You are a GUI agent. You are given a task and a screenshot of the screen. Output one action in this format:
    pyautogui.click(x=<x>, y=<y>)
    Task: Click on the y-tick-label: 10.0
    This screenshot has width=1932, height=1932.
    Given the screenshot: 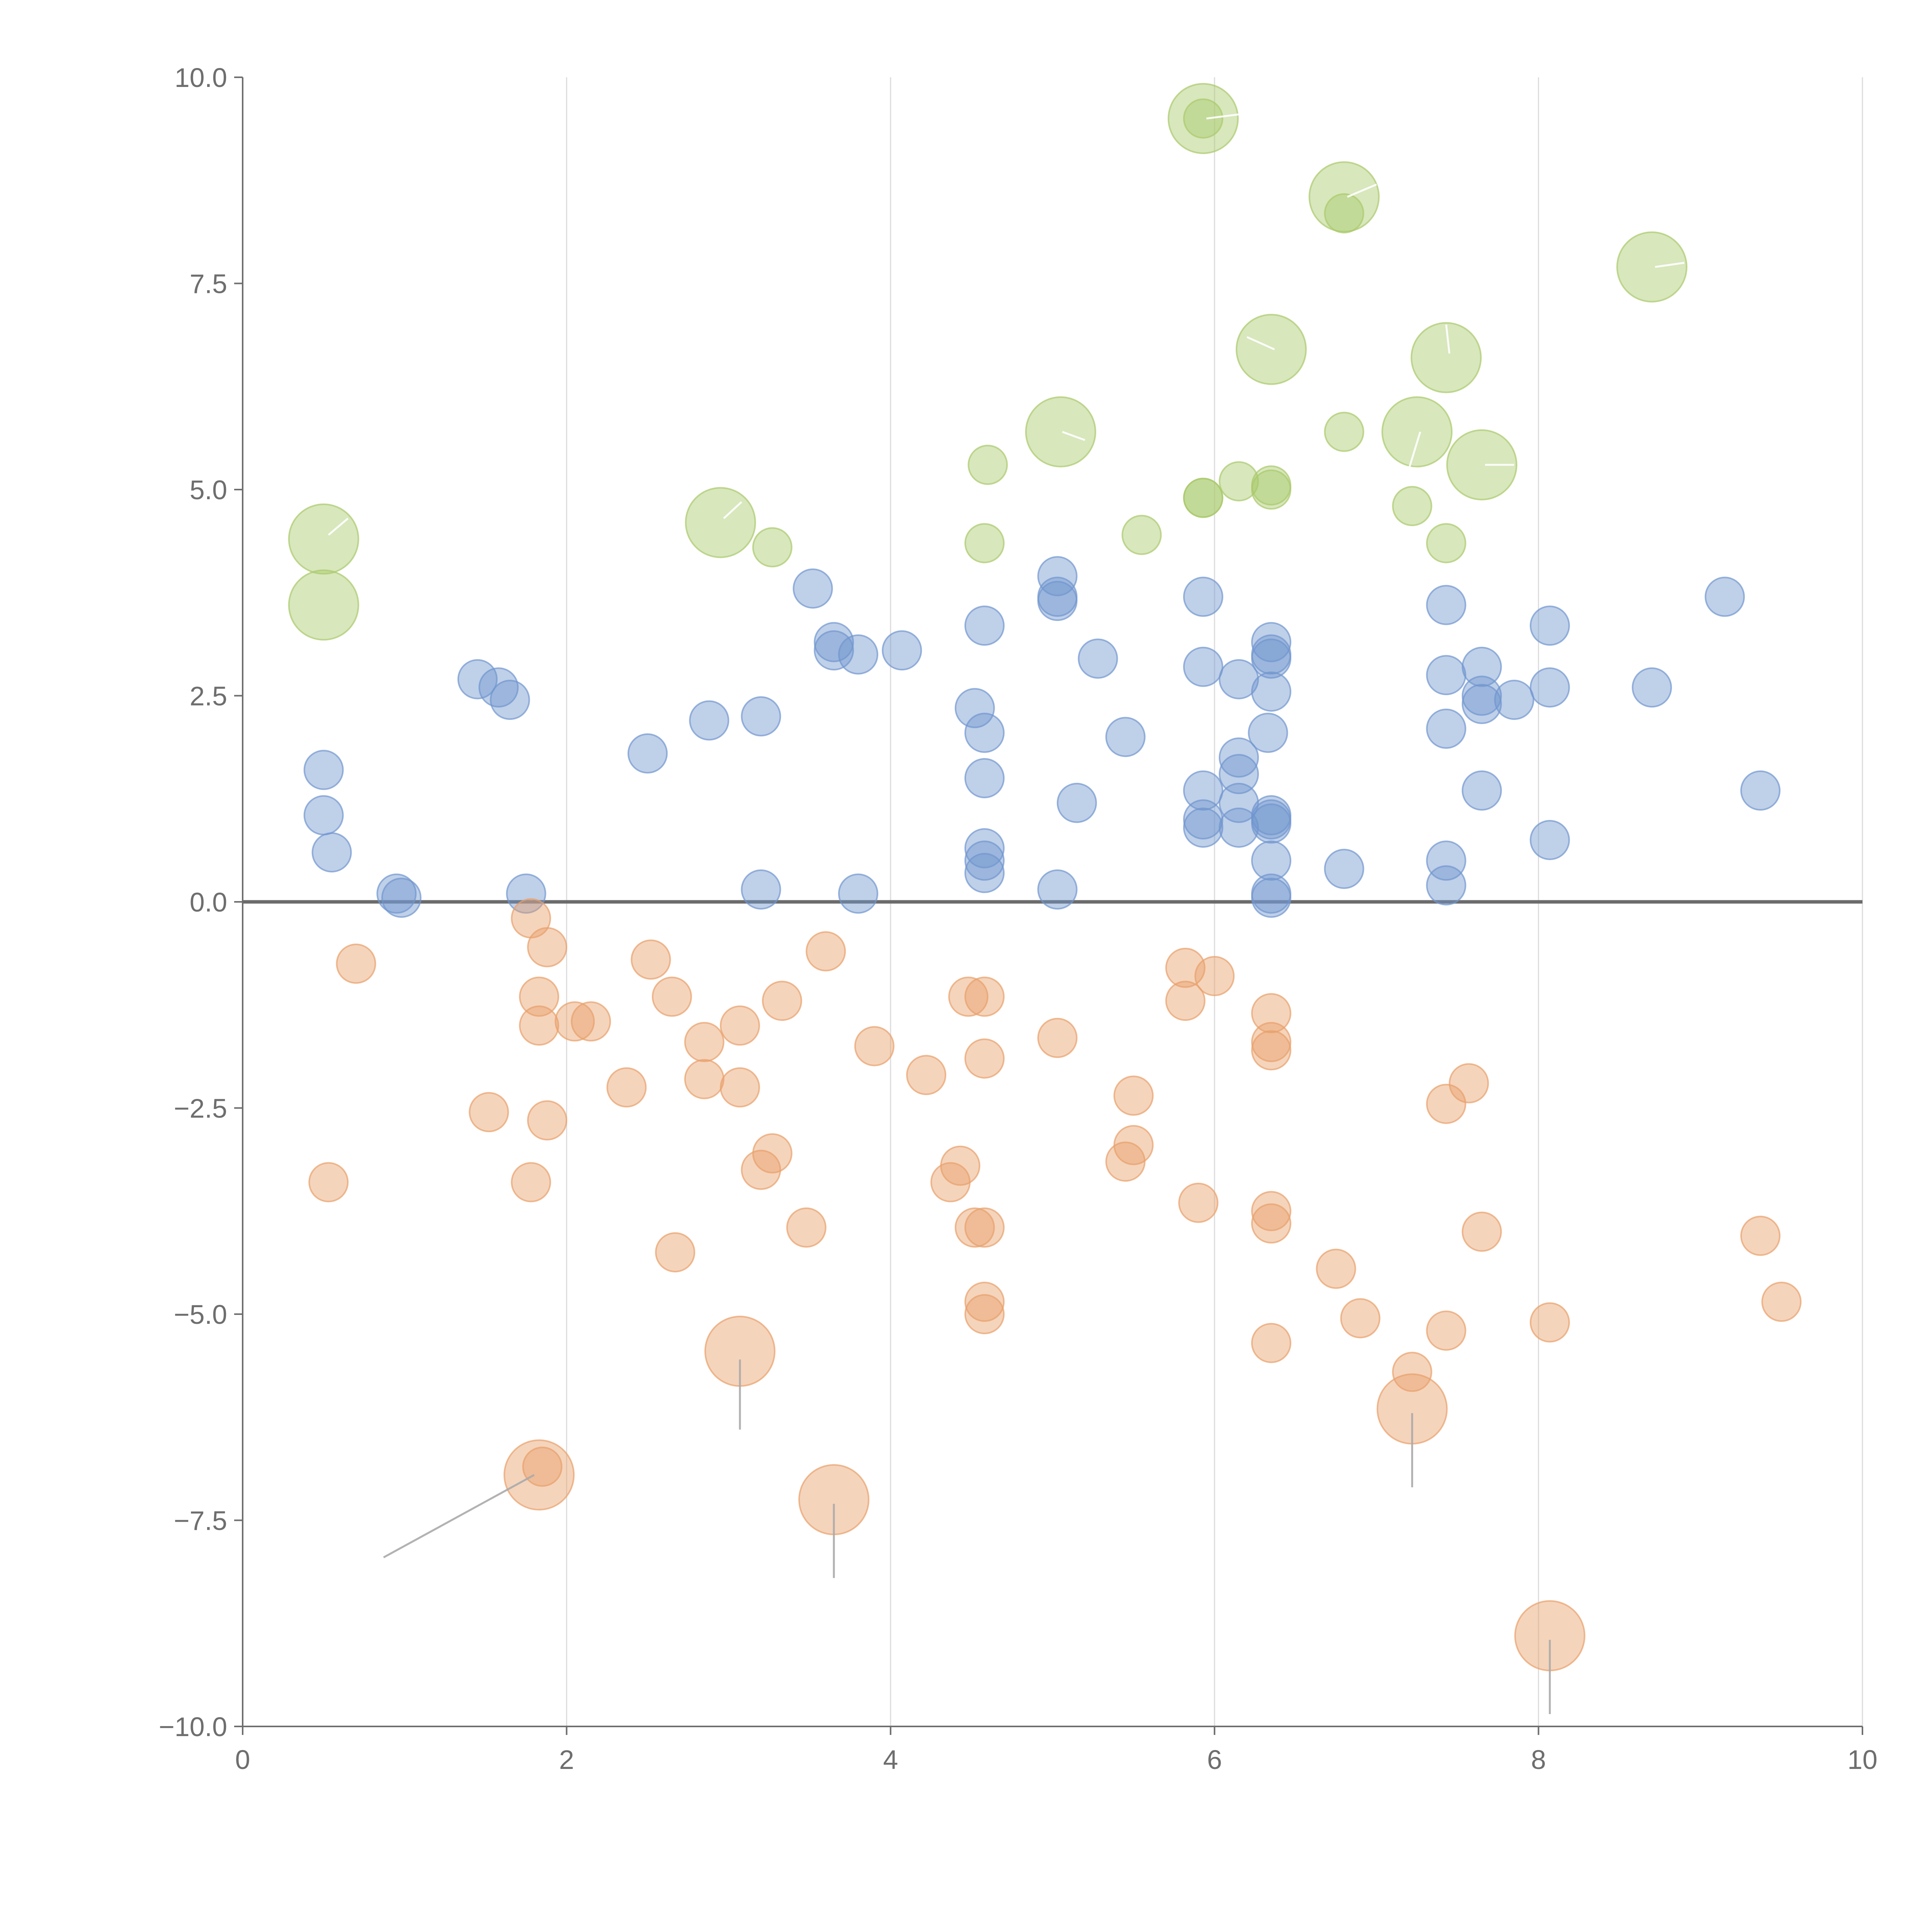 What is the action you would take?
    pyautogui.click(x=201, y=78)
    